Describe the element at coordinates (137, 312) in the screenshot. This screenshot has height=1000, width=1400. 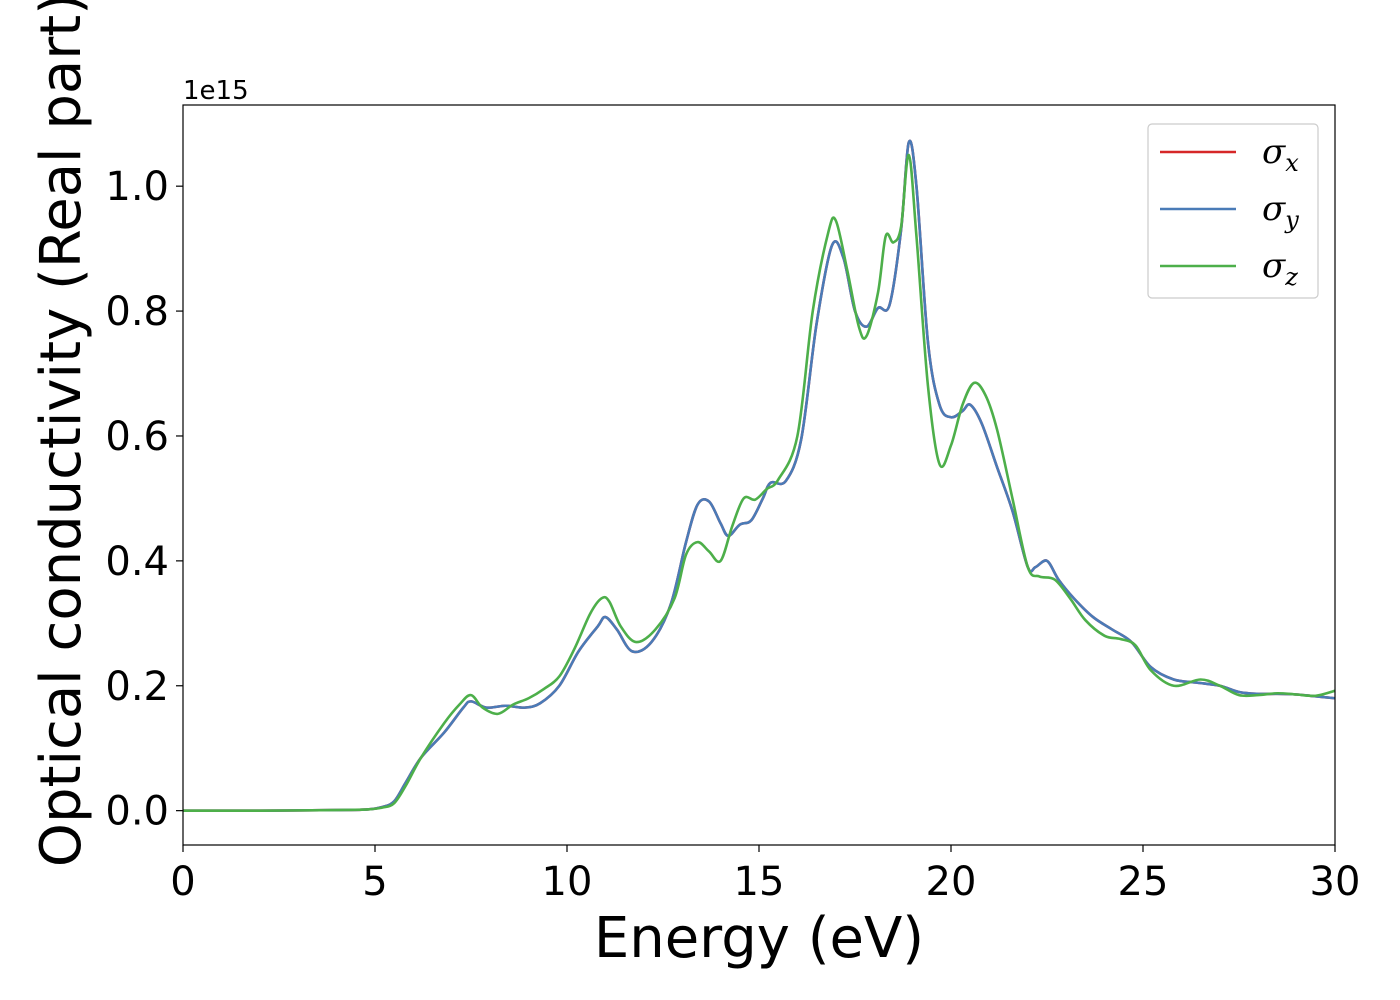
I see `y-tick-label: 0.8` at that location.